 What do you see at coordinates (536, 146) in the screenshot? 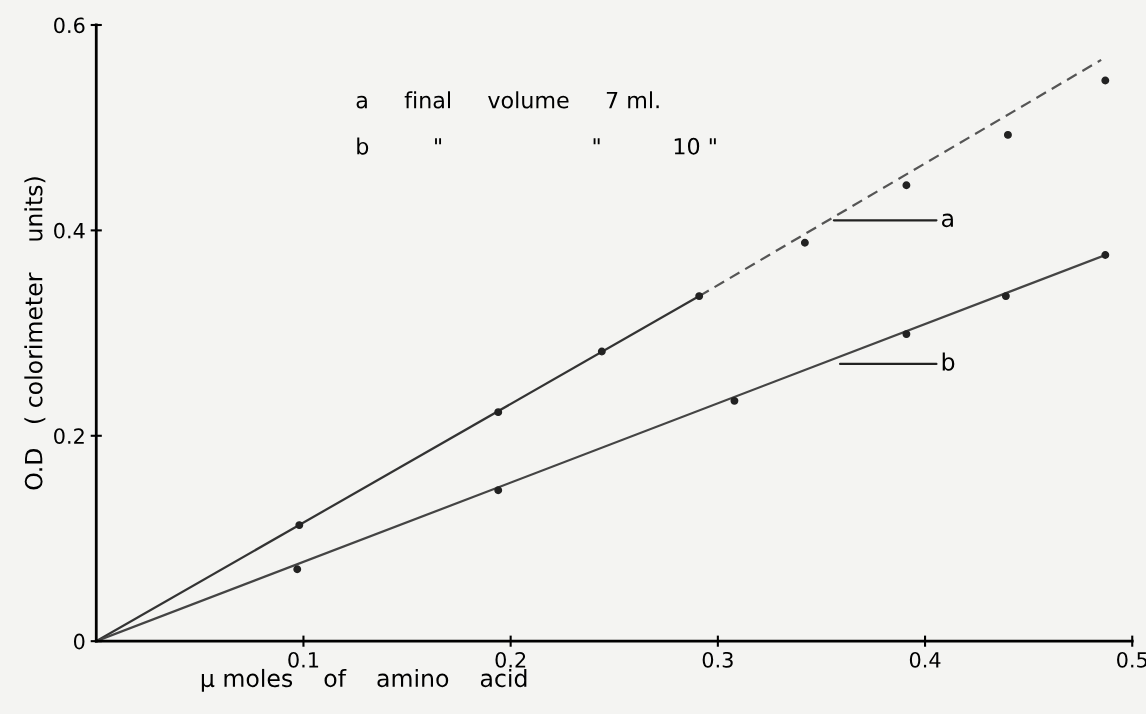
I see `annotation: b " " 10 "` at bounding box center [536, 146].